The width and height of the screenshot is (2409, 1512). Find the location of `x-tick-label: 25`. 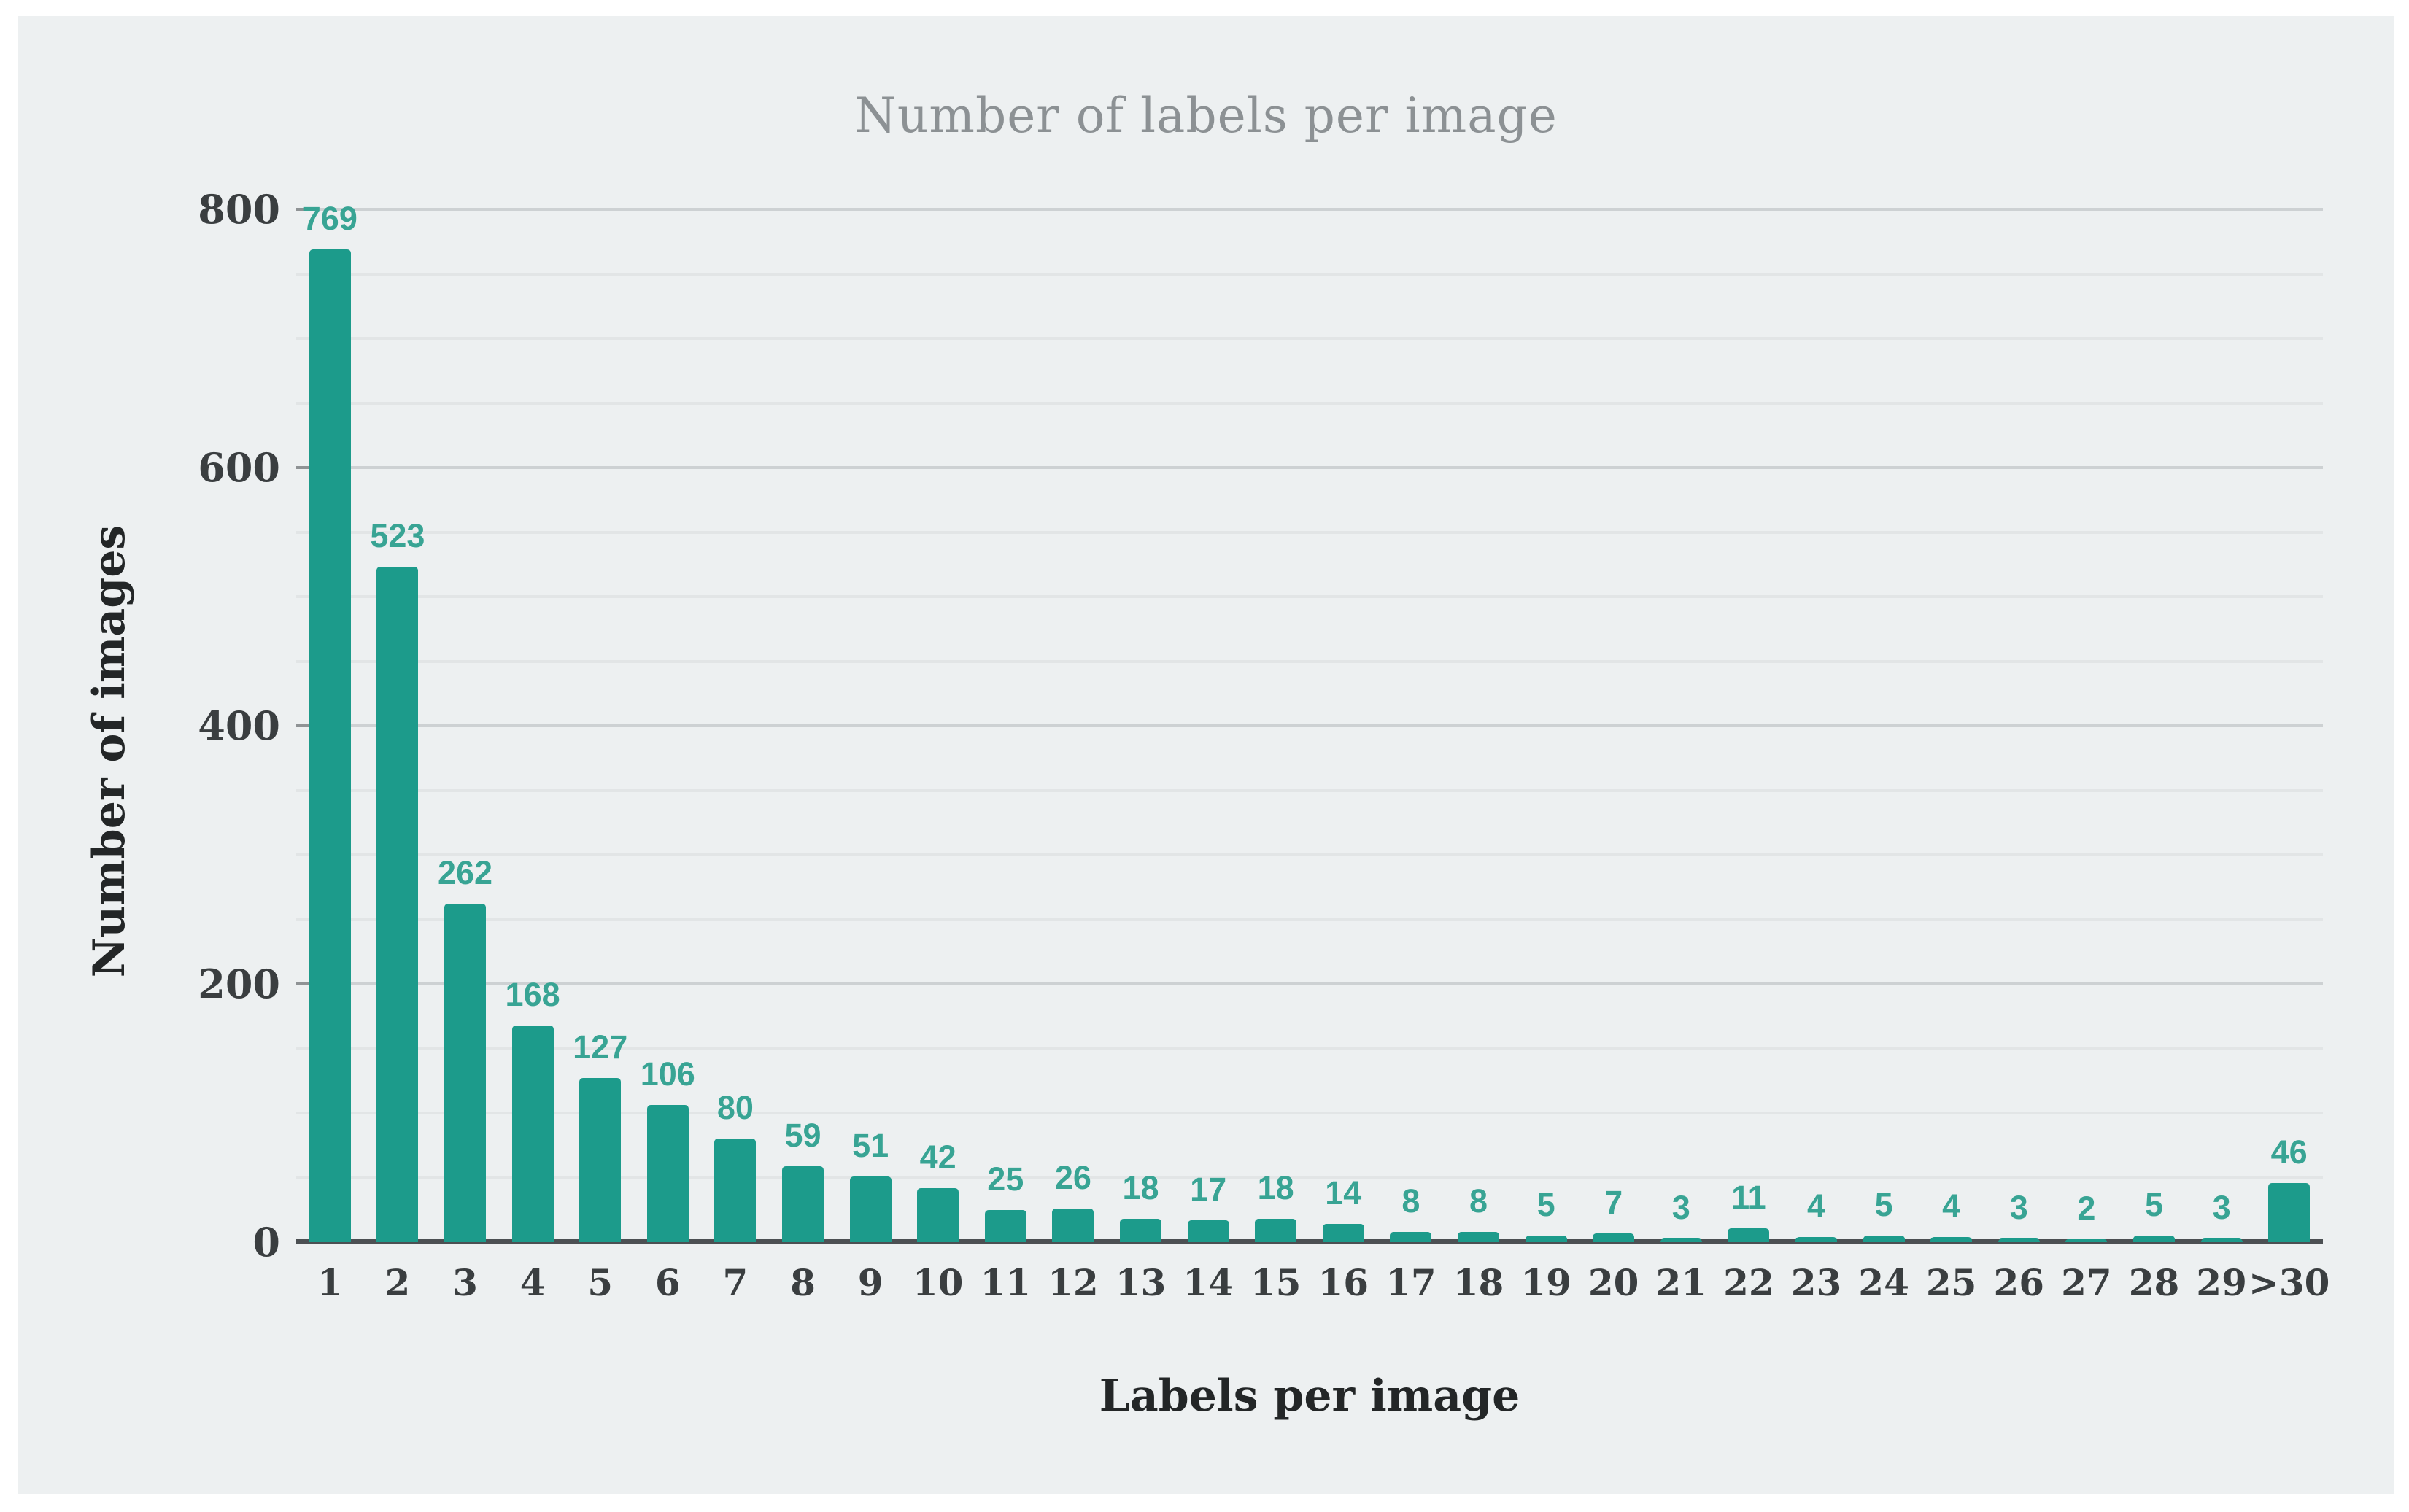

x-tick-label: 25 is located at coordinates (1951, 1282).